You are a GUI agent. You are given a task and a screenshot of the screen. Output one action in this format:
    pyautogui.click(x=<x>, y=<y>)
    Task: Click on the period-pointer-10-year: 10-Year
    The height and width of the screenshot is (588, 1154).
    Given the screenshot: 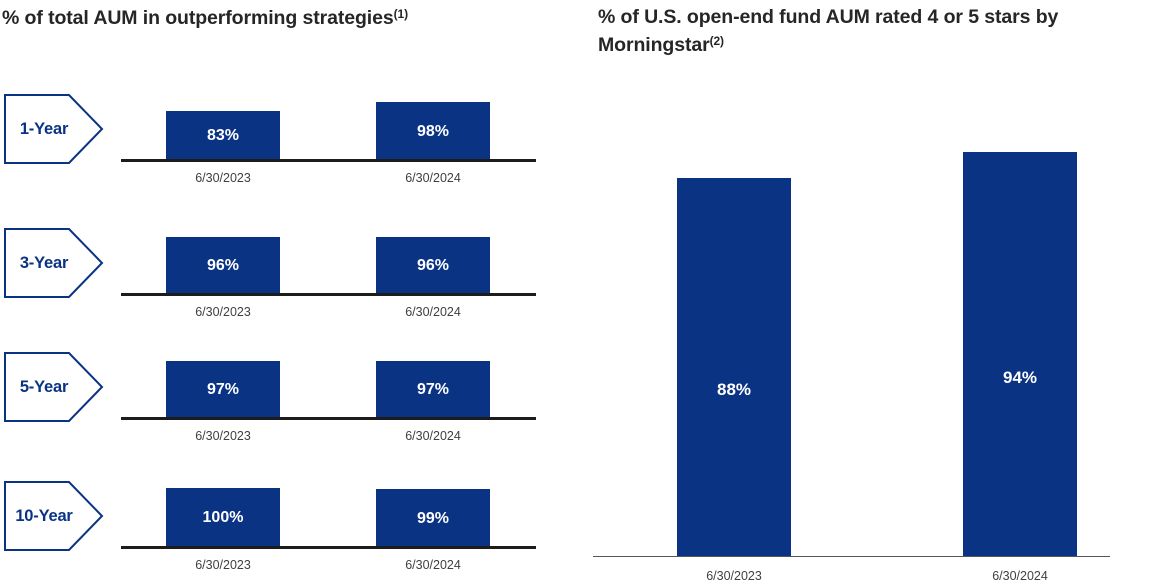 What is the action you would take?
    pyautogui.click(x=54, y=516)
    